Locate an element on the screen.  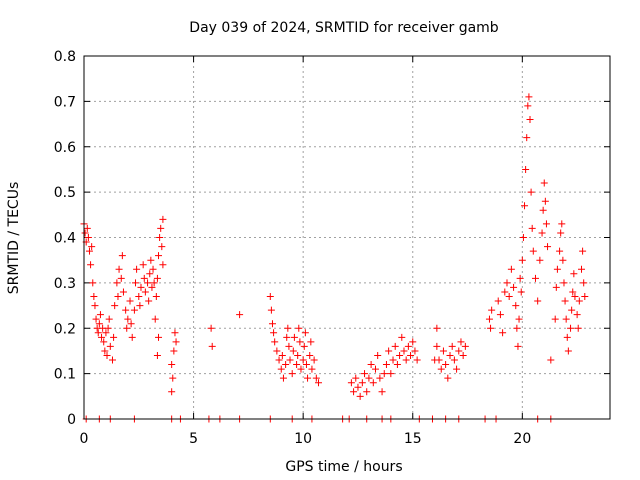
y-axis-label: SRMTID / TECUs is located at coordinates (14, 238).